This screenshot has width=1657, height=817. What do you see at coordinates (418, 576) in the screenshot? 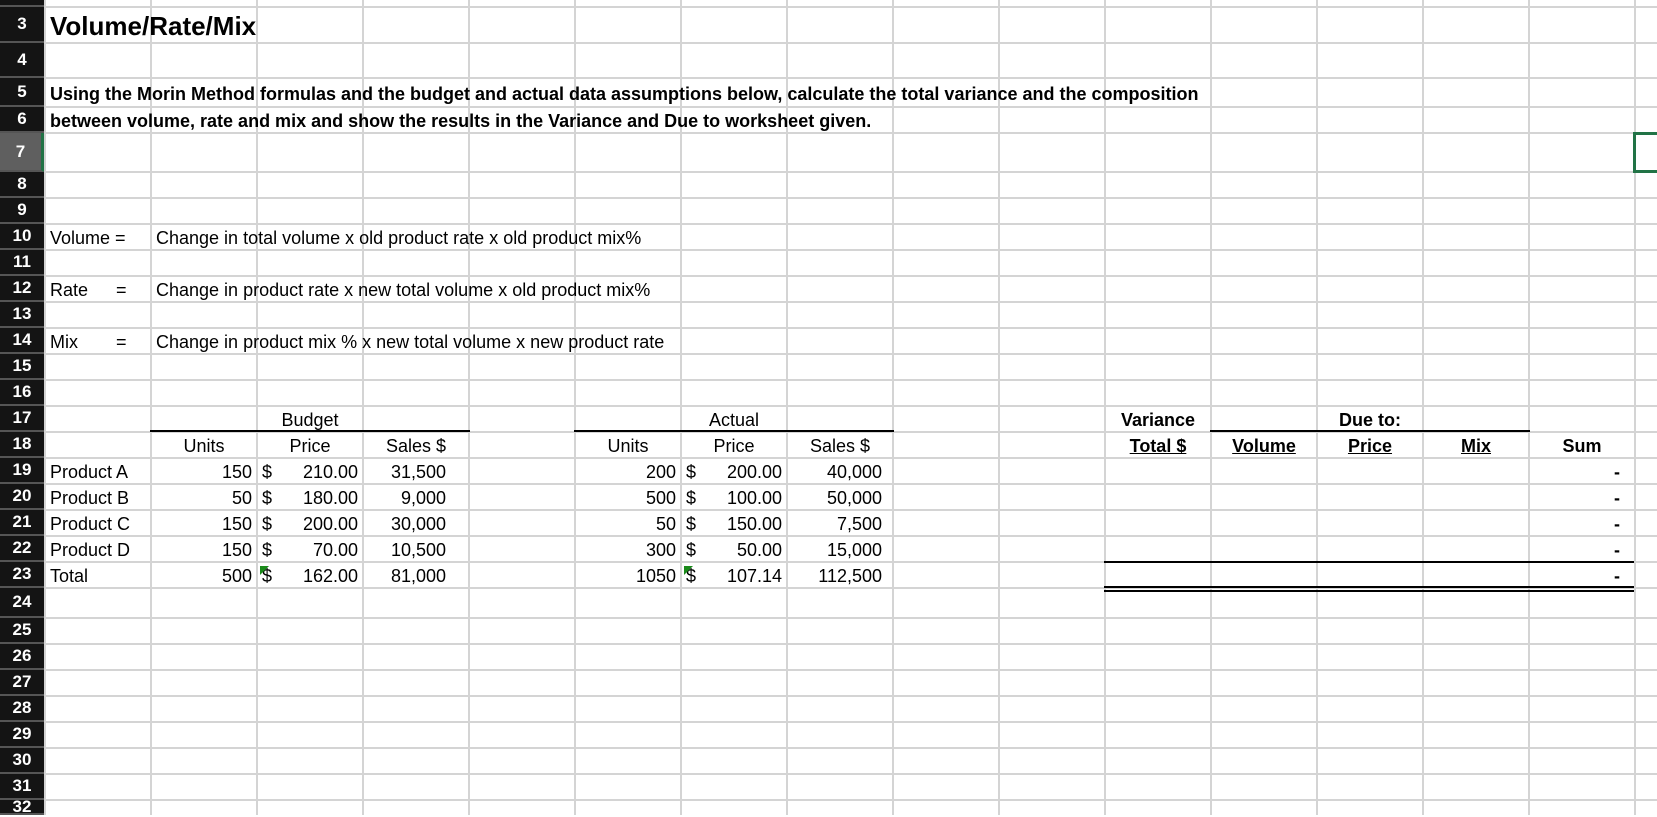
I see `budget-sales: 81,000` at bounding box center [418, 576].